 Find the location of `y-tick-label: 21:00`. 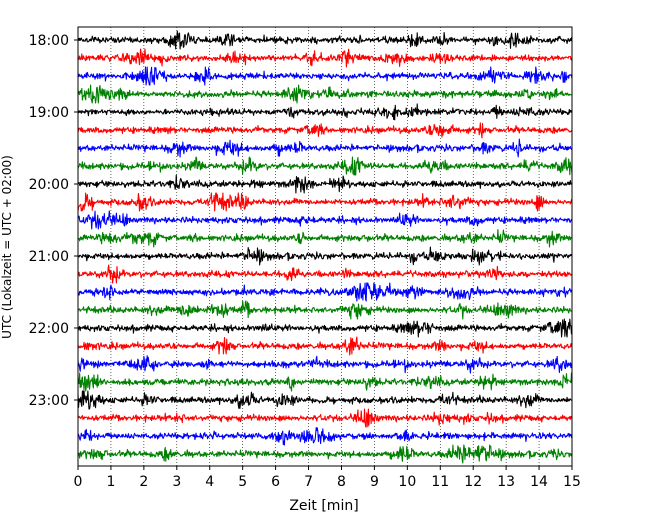

y-tick-label: 21:00 is located at coordinates (49, 257).